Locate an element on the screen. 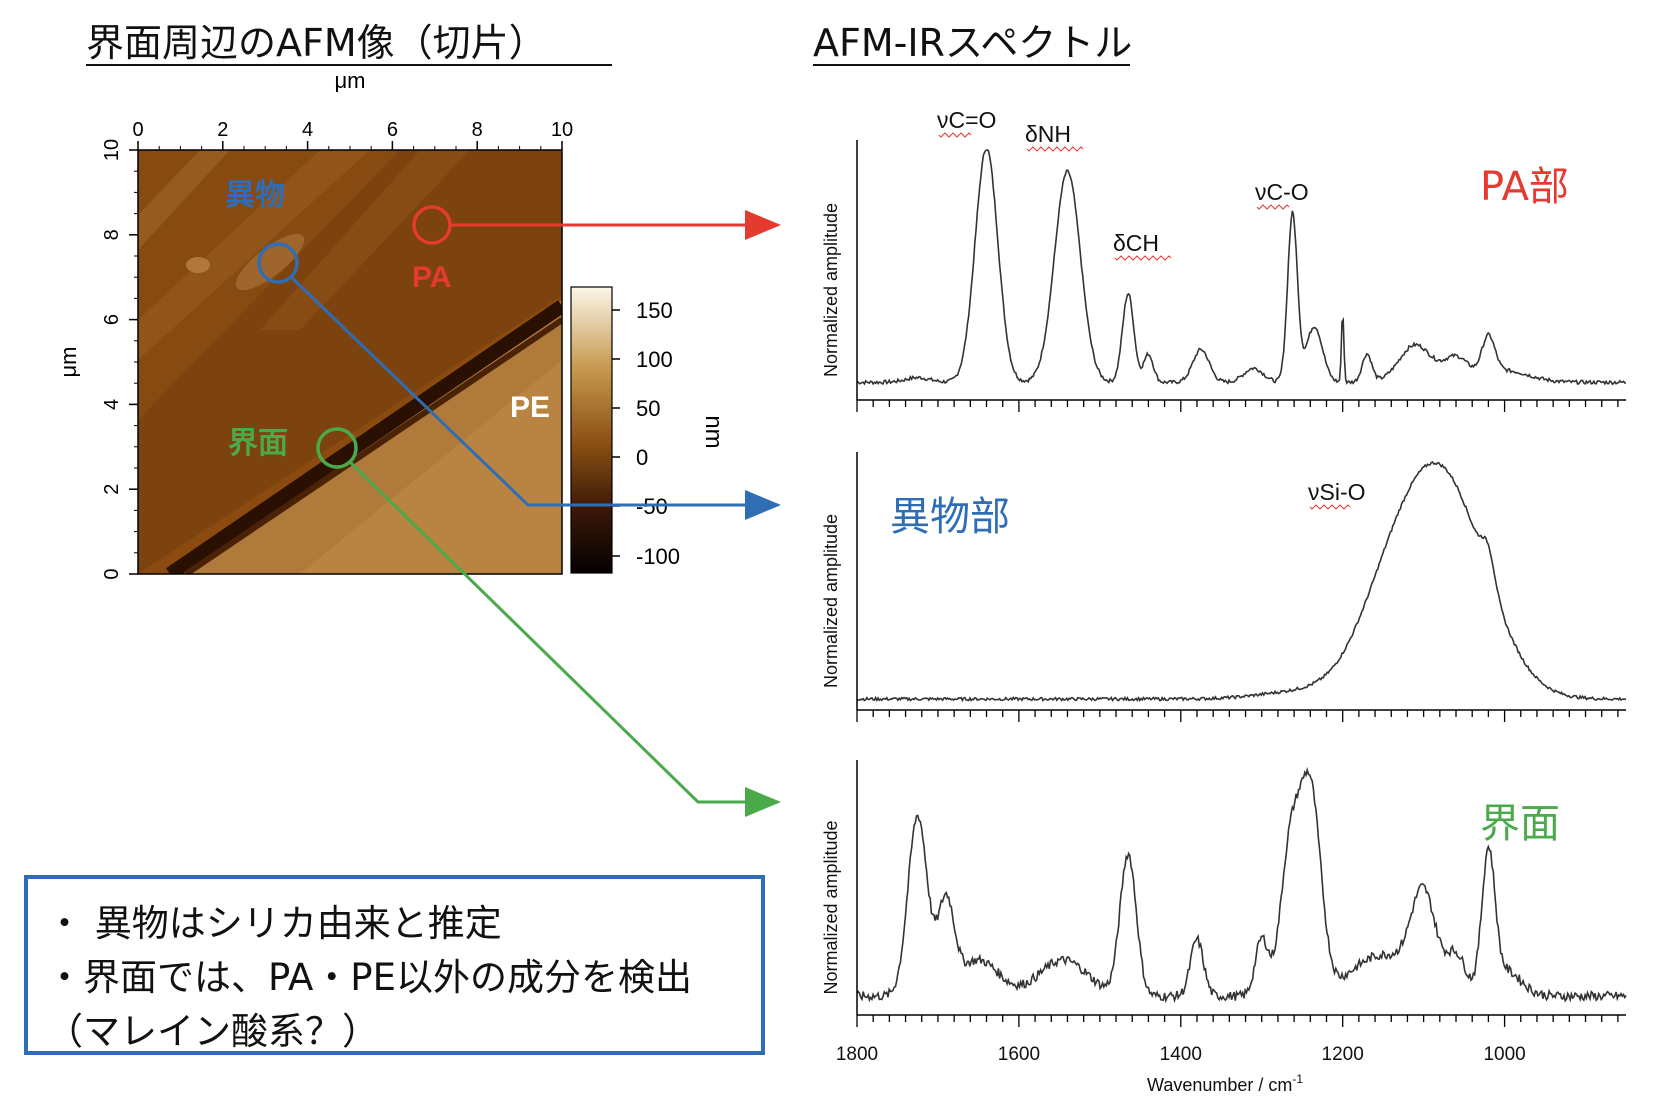 This screenshot has height=1112, width=1654. afm-left-tick-label: 2 is located at coordinates (112, 489).